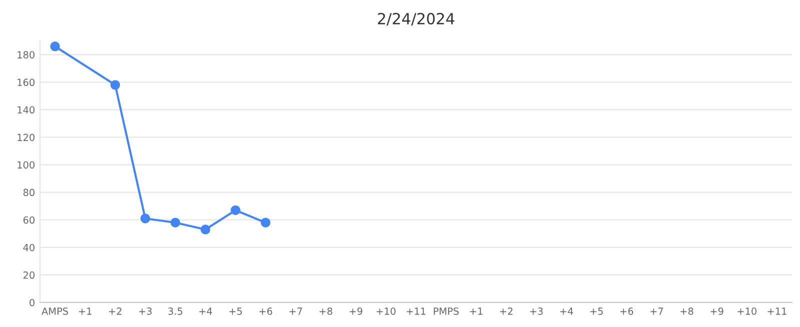  What do you see at coordinates (26, 110) in the screenshot?
I see `y-tick-label: 140` at bounding box center [26, 110].